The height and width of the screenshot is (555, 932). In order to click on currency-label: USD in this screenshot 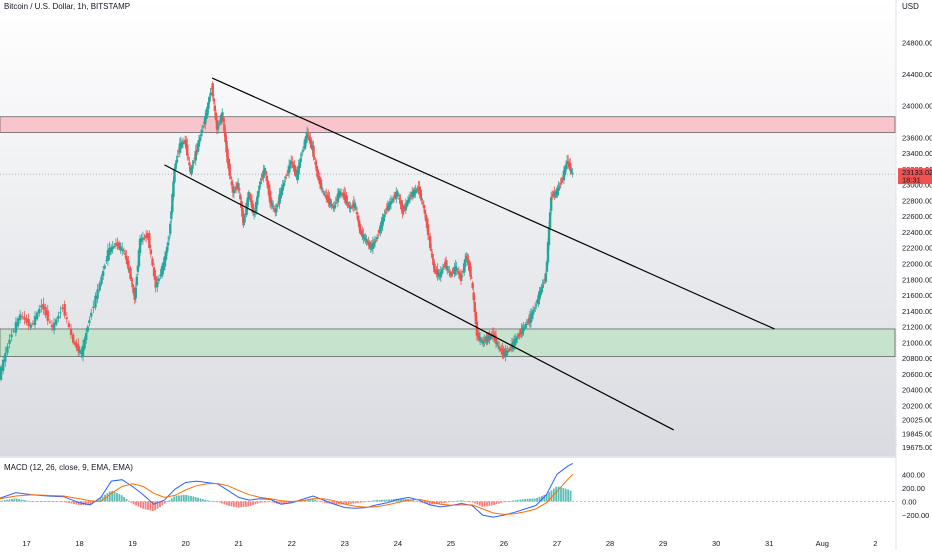, I will do `click(910, 6)`.